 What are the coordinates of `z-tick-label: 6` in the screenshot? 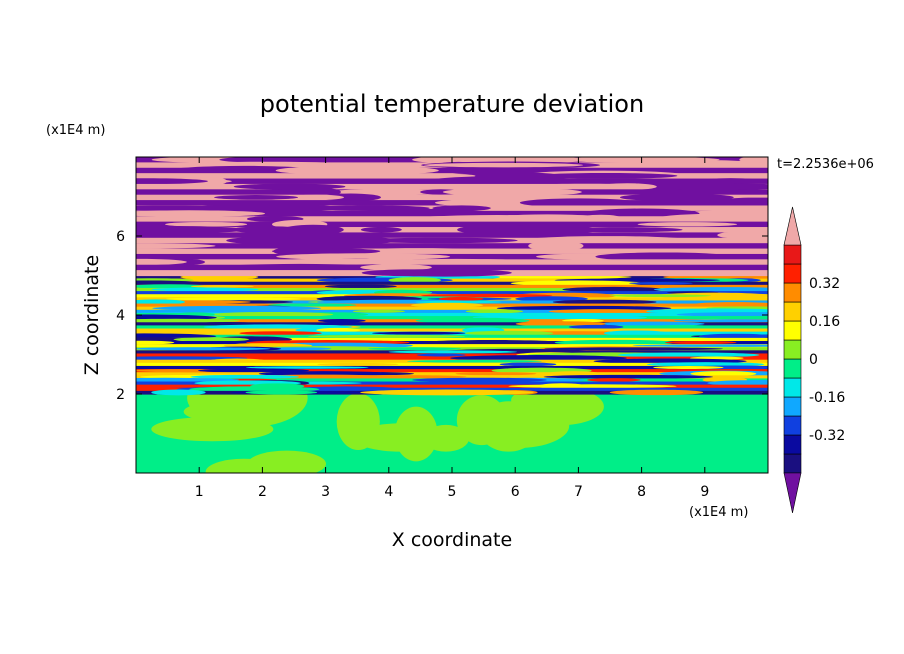 It's located at (120, 237).